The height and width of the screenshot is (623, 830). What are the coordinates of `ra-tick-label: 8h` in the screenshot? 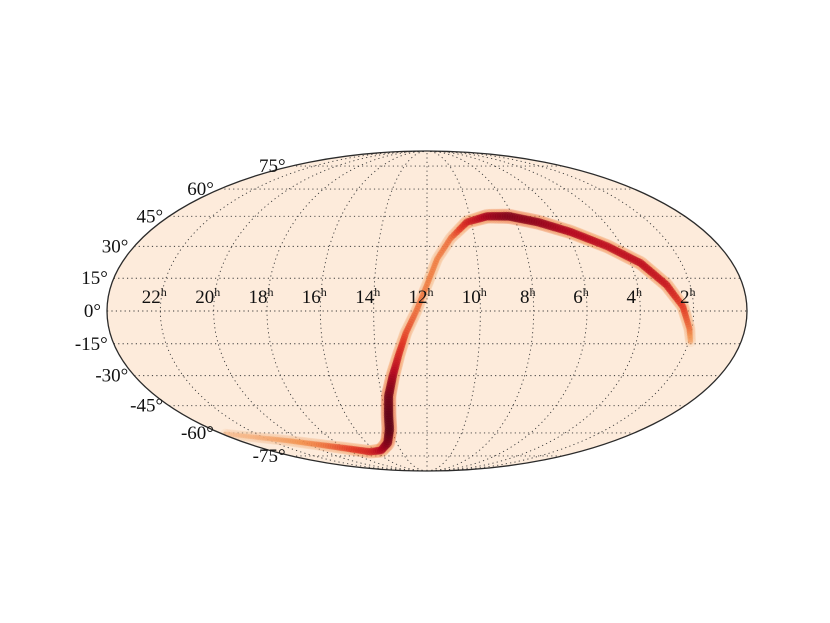 It's located at (528, 296).